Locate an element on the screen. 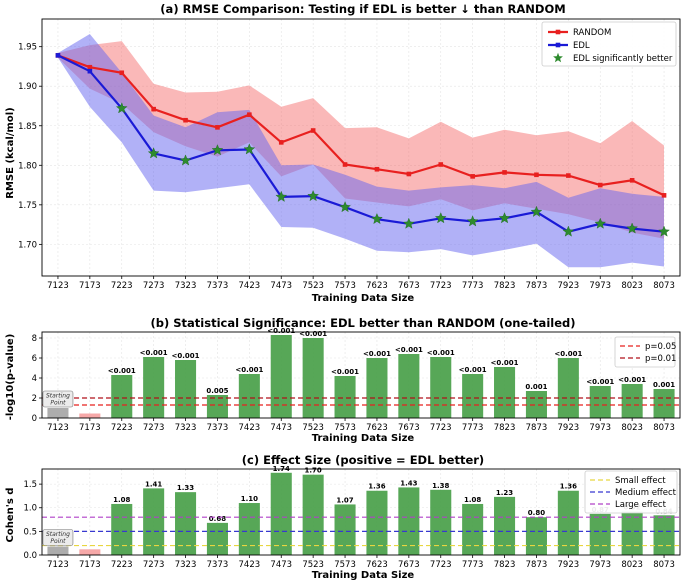  panel-c-xtick-7623: 7623 is located at coordinates (377, 565).